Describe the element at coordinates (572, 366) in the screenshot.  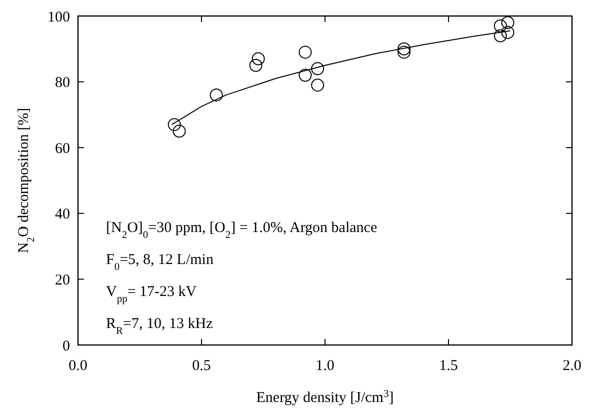
I see `x-tick-label: 2.0` at that location.